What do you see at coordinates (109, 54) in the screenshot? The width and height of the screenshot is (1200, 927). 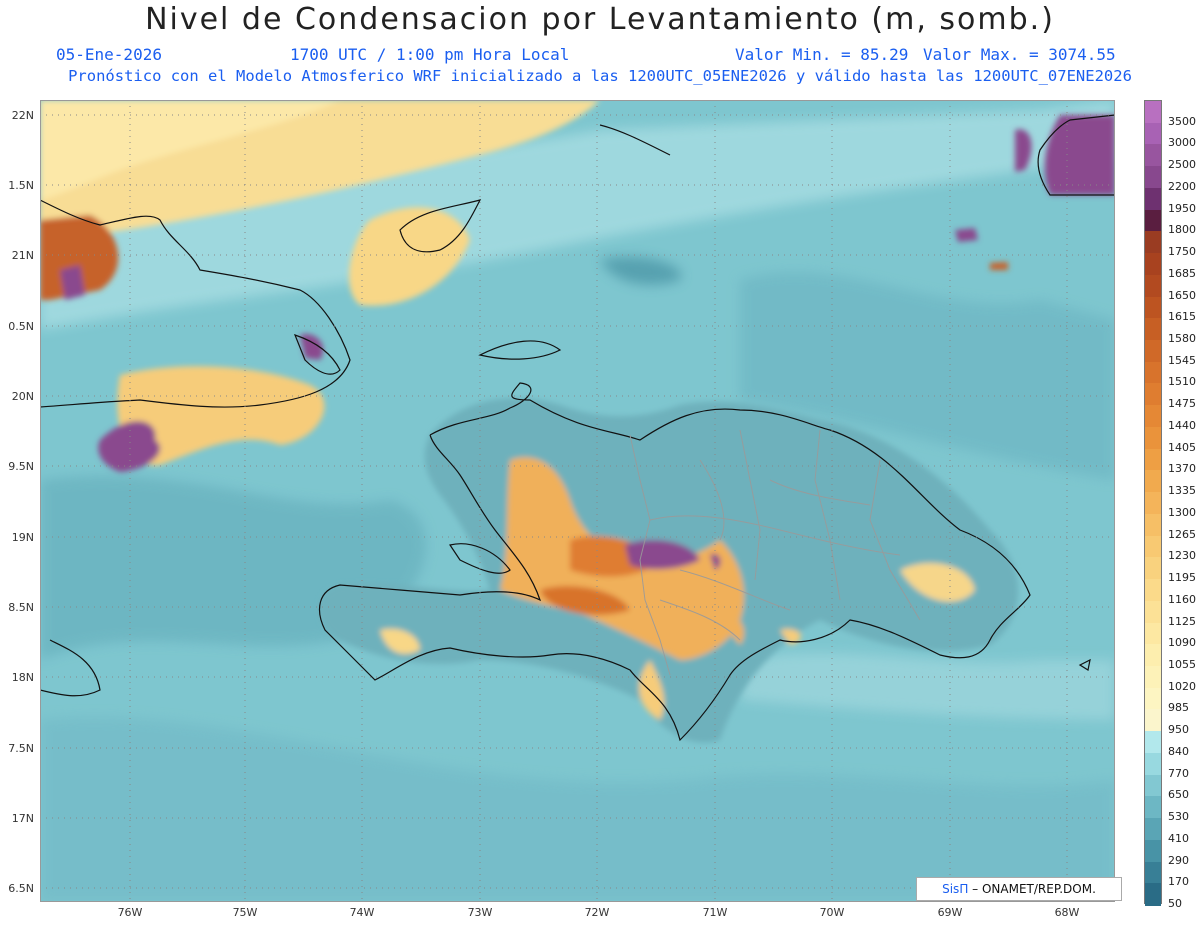 I see `forecast-date: 05-Ene-2026` at bounding box center [109, 54].